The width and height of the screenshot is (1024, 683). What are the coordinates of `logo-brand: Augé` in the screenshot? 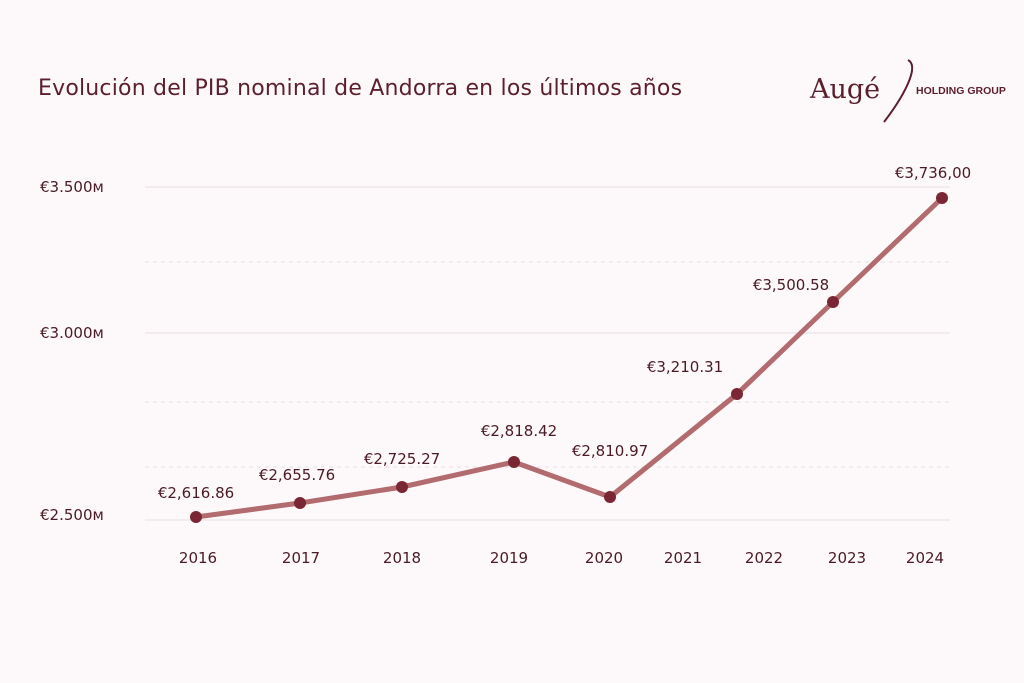 It's located at (844, 89).